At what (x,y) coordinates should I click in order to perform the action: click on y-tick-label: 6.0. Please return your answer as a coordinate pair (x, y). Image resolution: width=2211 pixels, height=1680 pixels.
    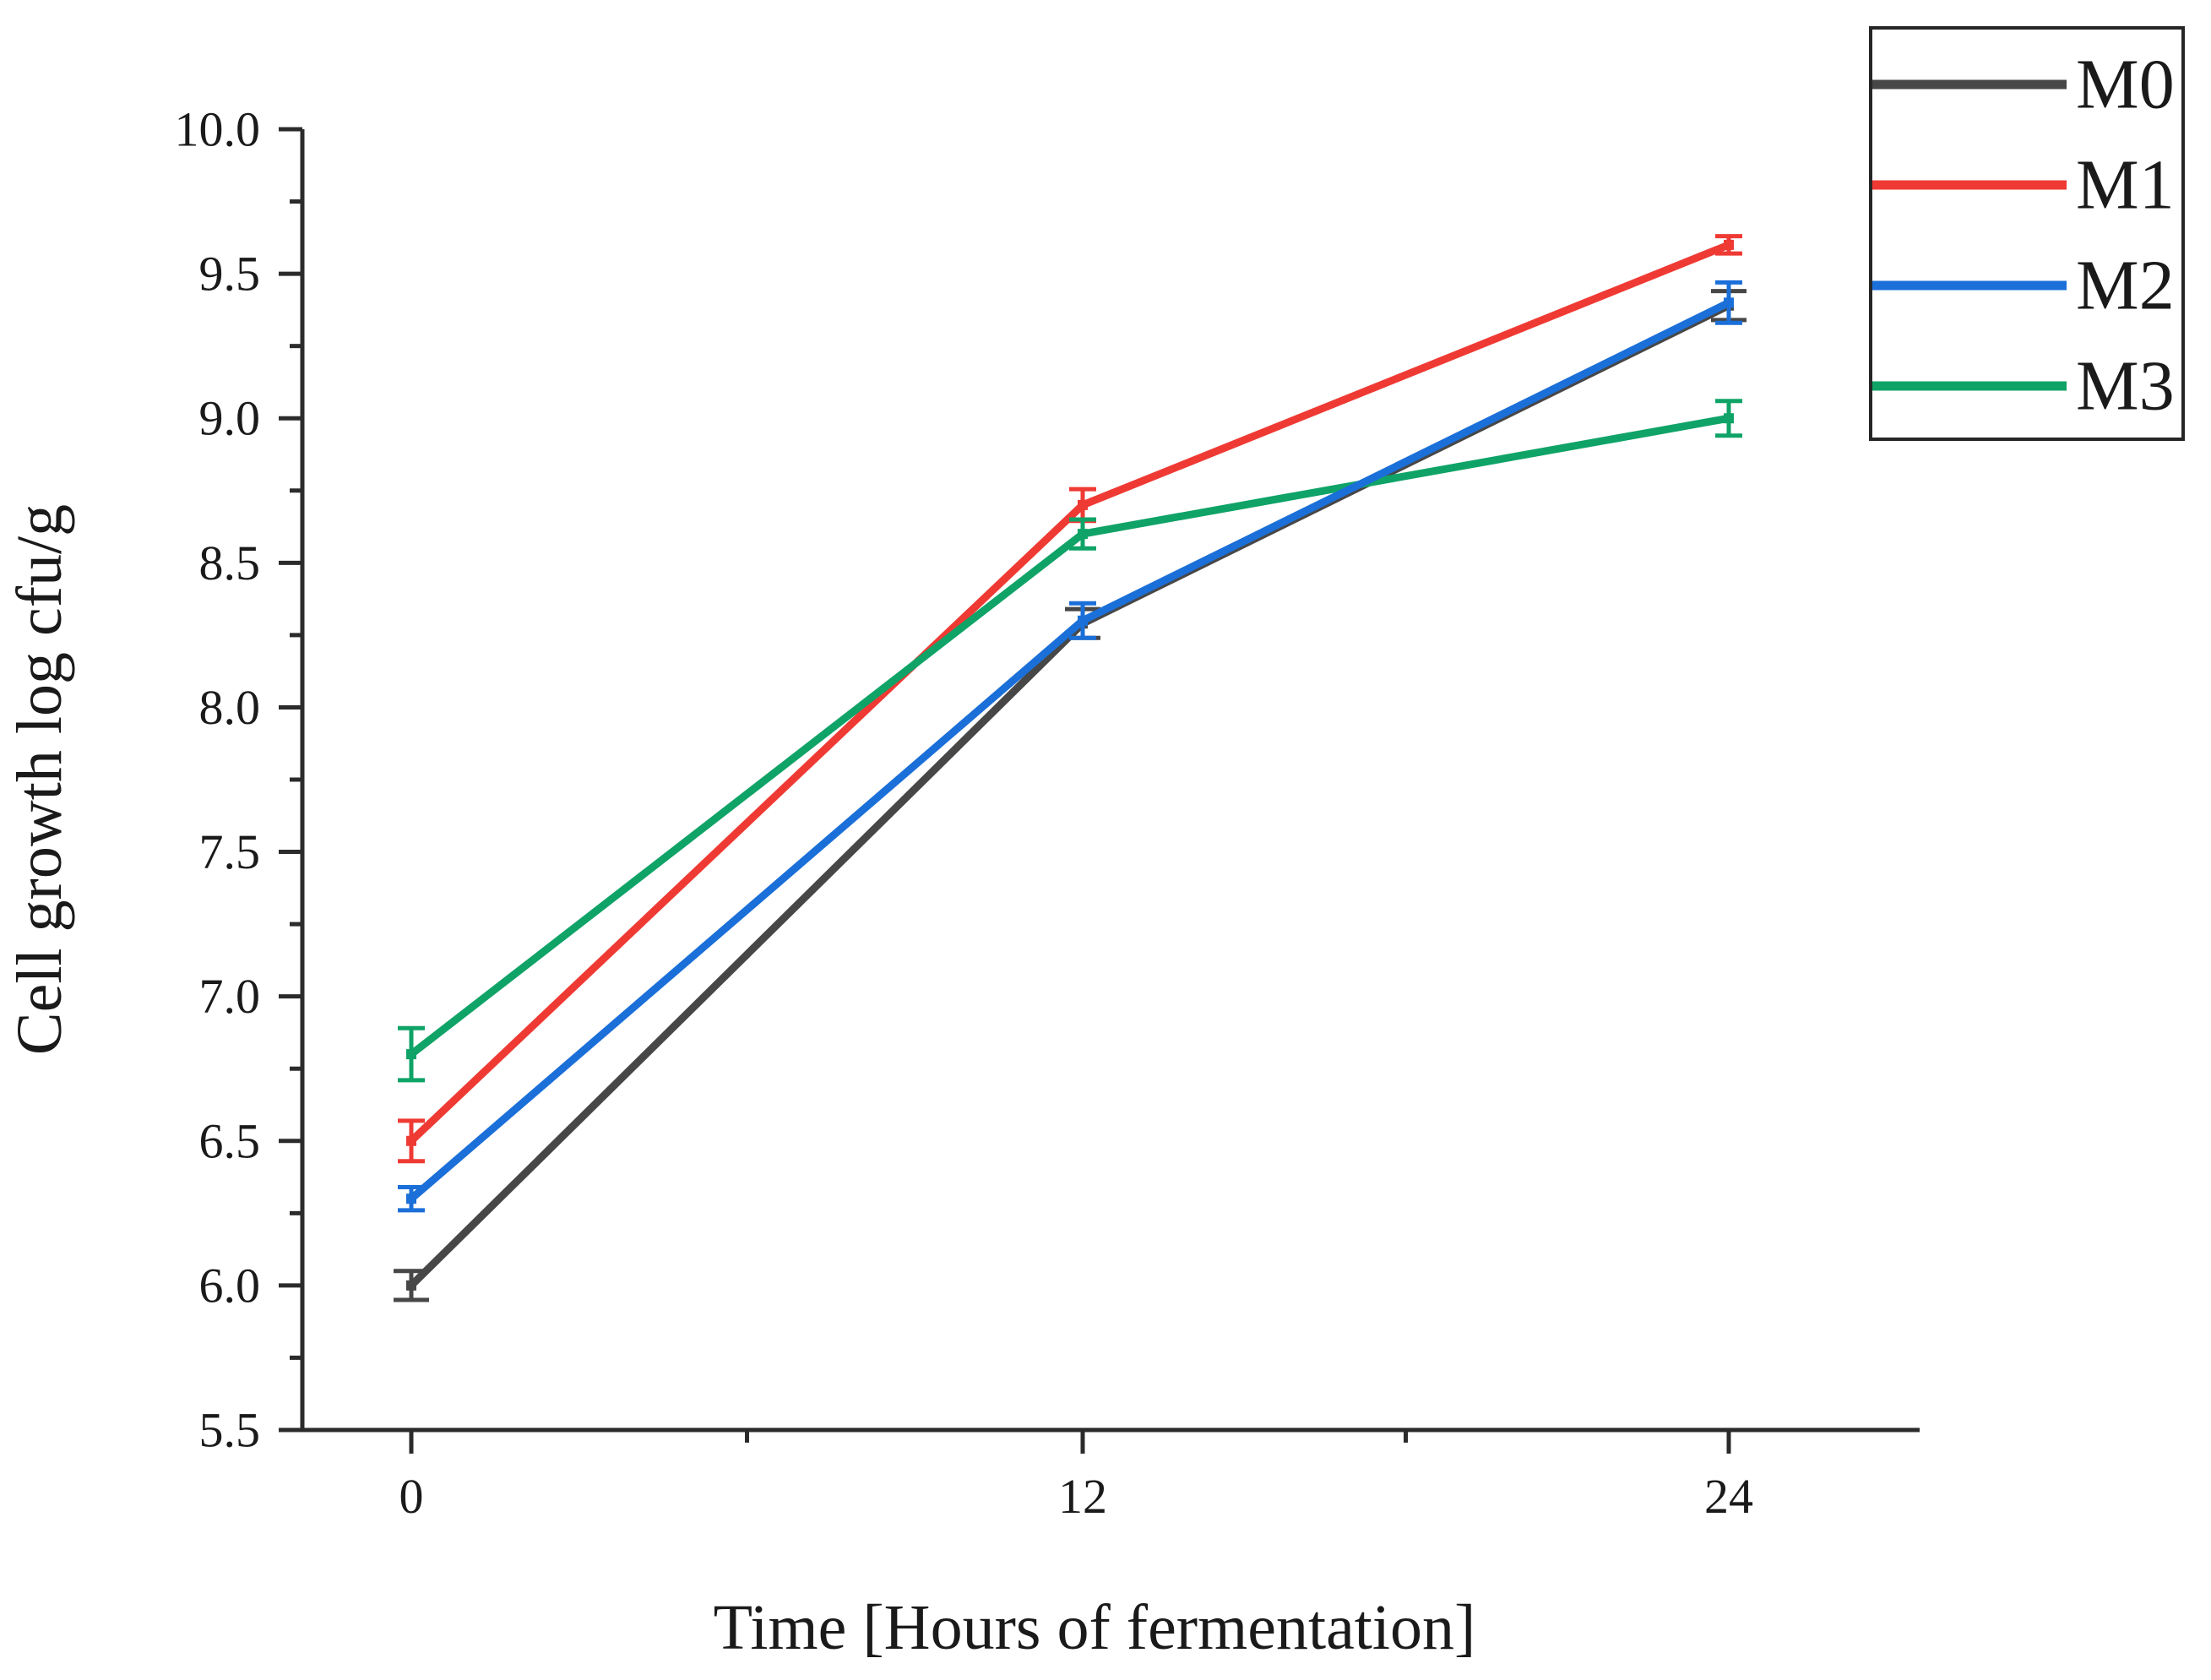
    Looking at the image, I should click on (230, 1285).